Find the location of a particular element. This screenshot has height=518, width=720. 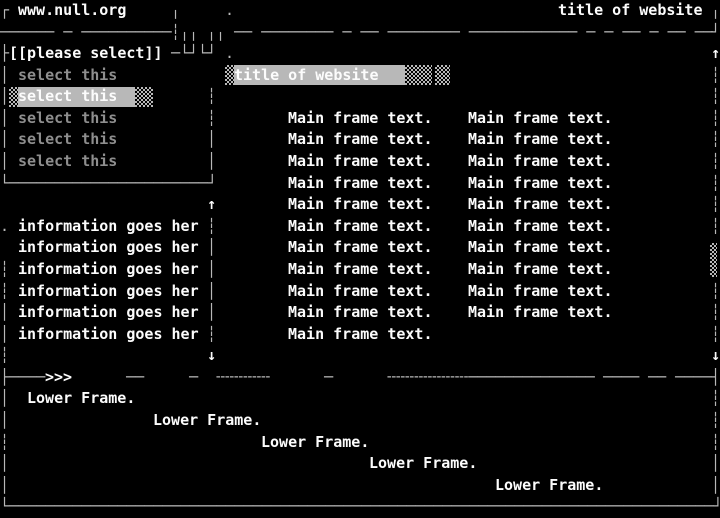

lower-frame-text-1: Lower Frame. is located at coordinates (81, 398).